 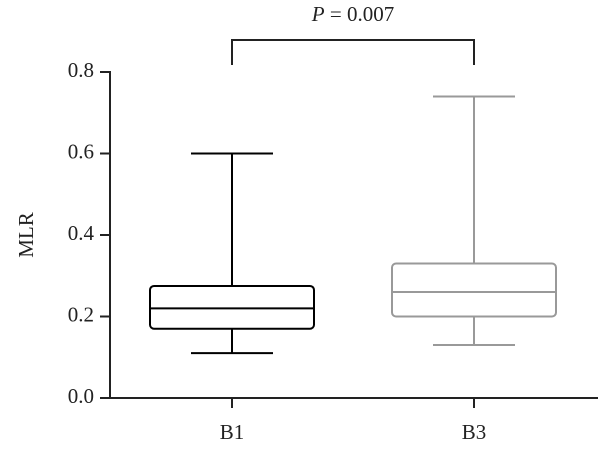 What do you see at coordinates (81, 151) in the screenshot?
I see `y-tick-label: 0.6` at bounding box center [81, 151].